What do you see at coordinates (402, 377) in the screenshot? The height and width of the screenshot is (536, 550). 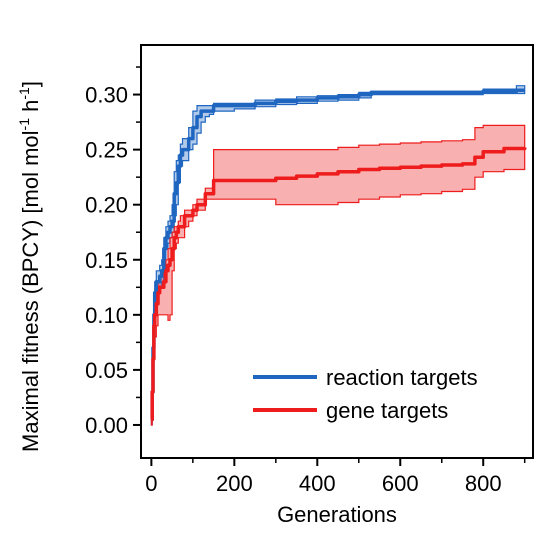 I see `legend-label-reaction-targets: reaction targets` at bounding box center [402, 377].